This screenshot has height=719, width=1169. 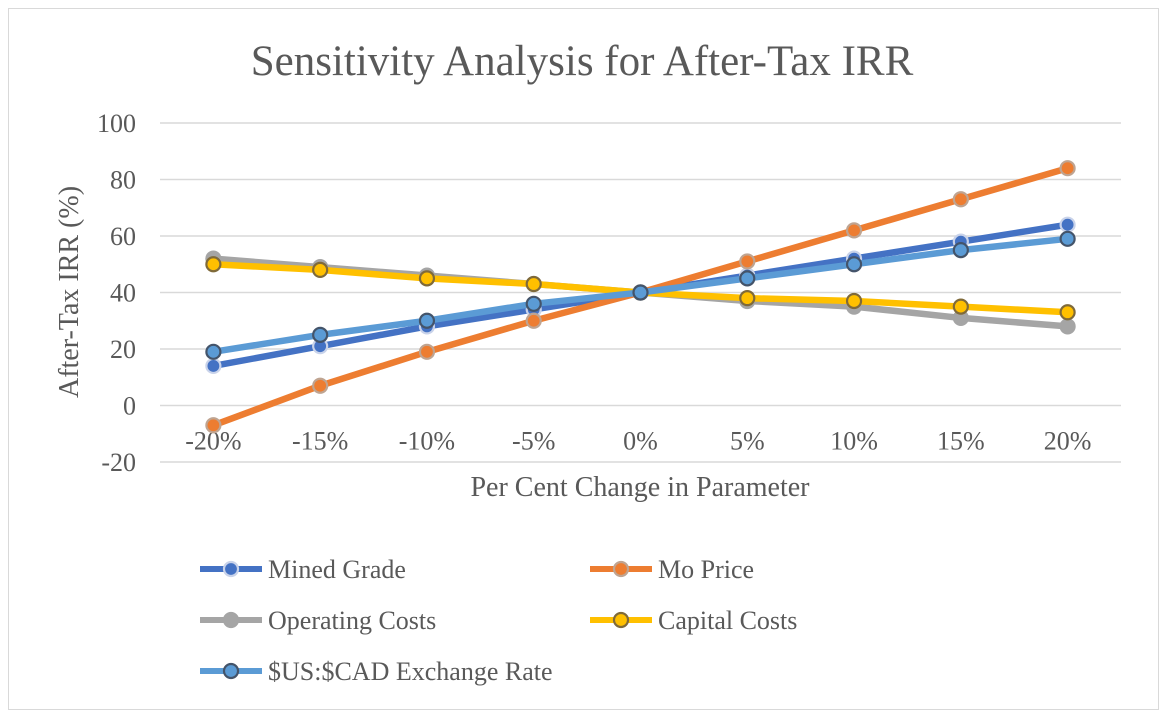 What do you see at coordinates (352, 620) in the screenshot?
I see `legend-label: Operating Costs` at bounding box center [352, 620].